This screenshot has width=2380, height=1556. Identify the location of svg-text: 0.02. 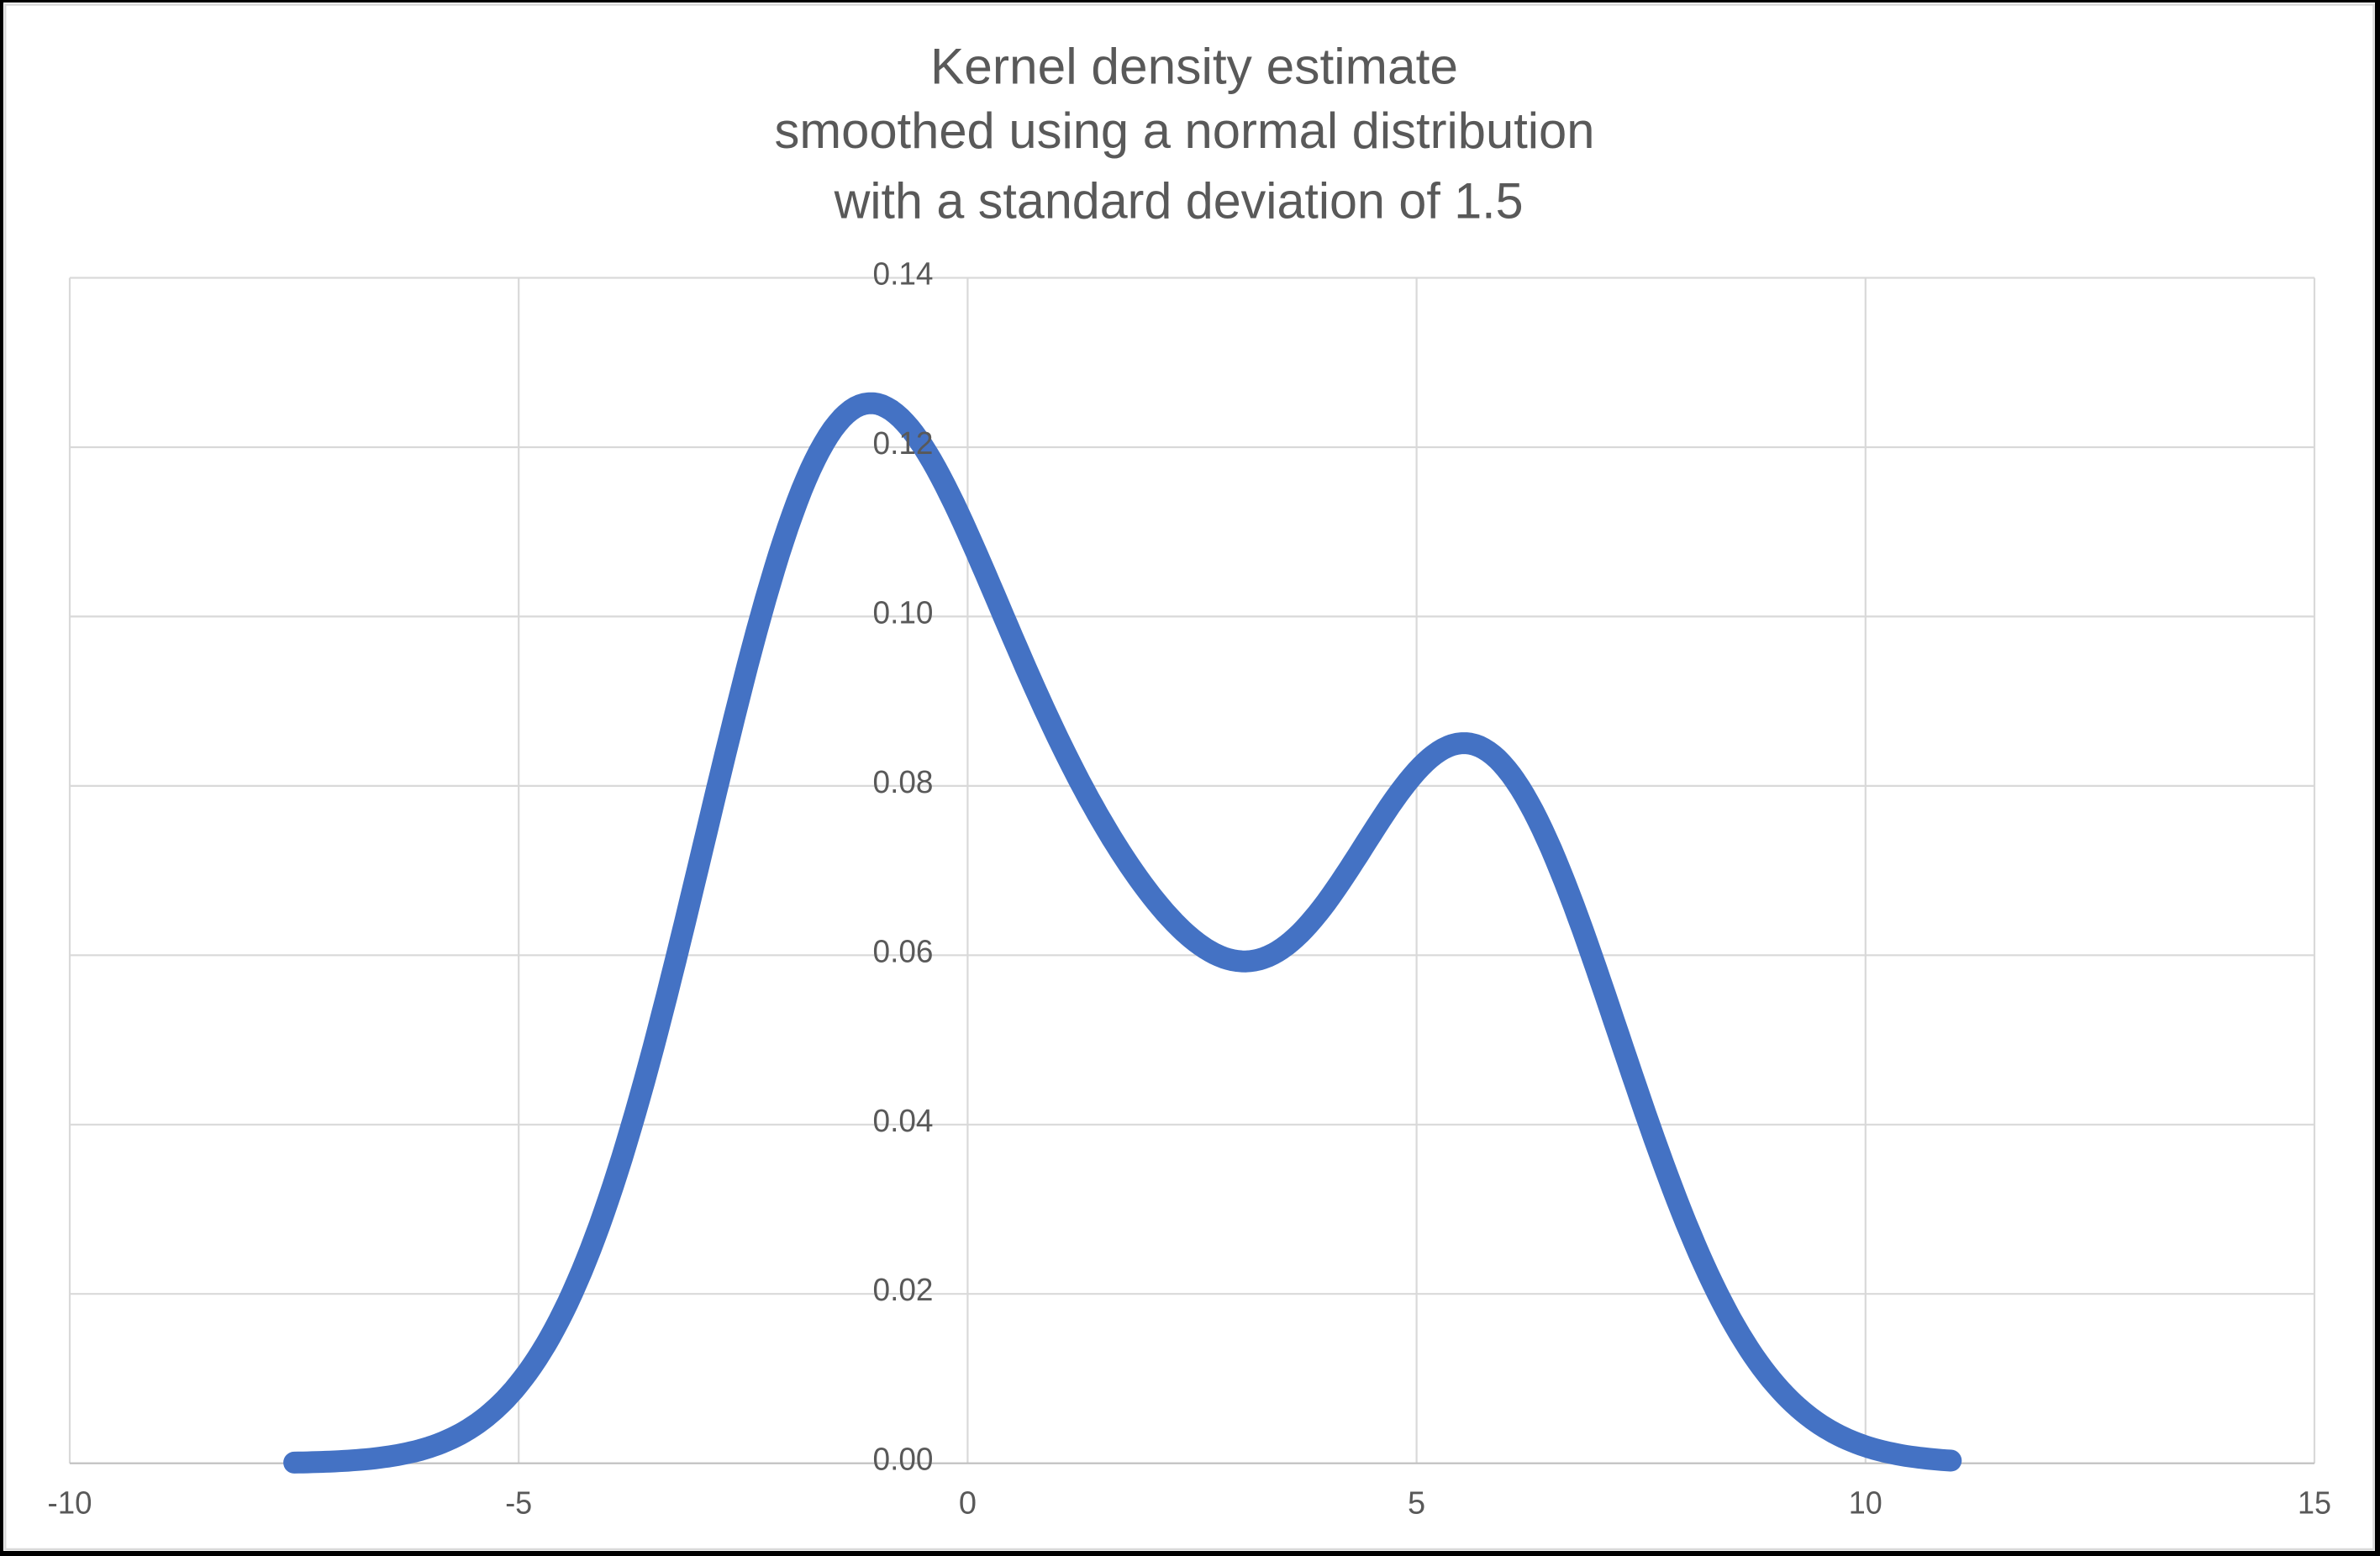
(904, 1290).